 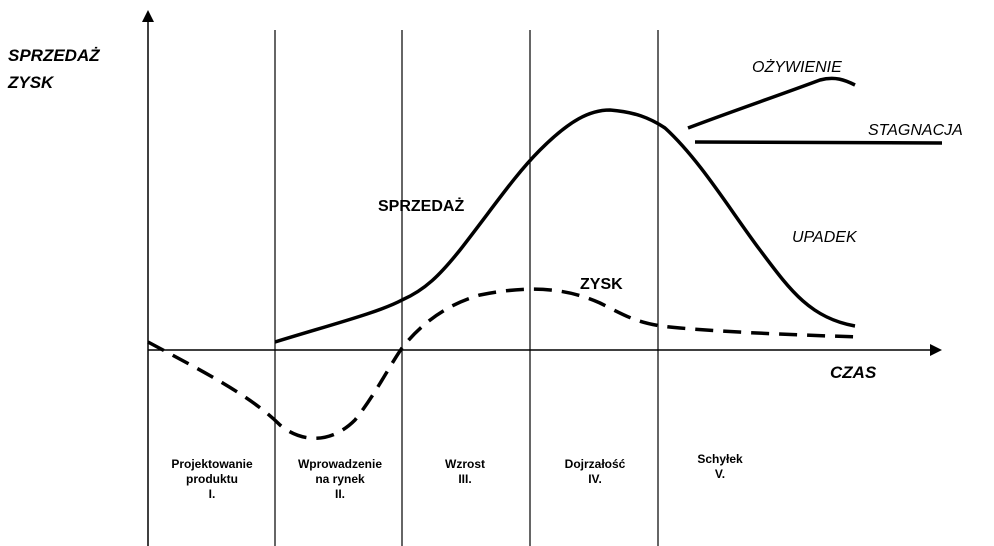 I want to click on curve-label: OŻYWIENIE, so click(x=797, y=66).